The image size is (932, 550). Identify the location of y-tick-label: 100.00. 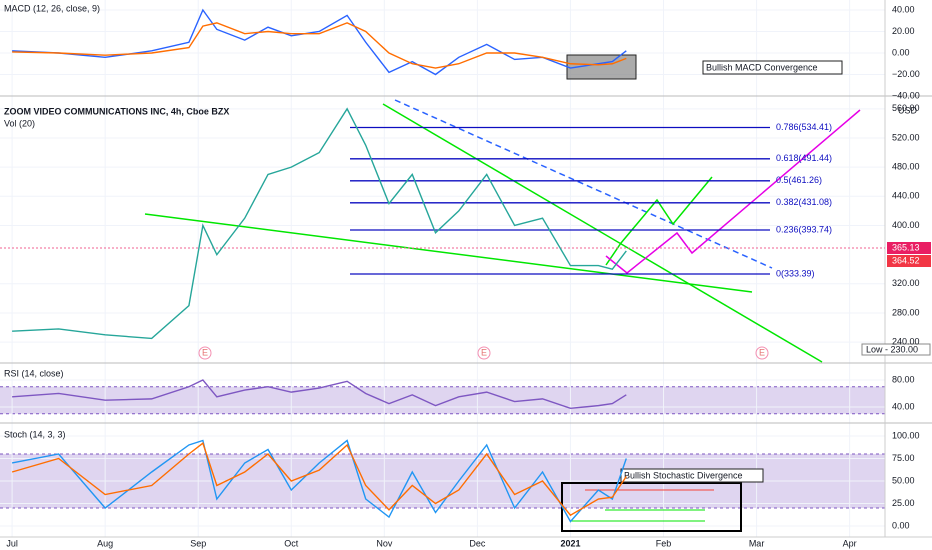
(906, 435).